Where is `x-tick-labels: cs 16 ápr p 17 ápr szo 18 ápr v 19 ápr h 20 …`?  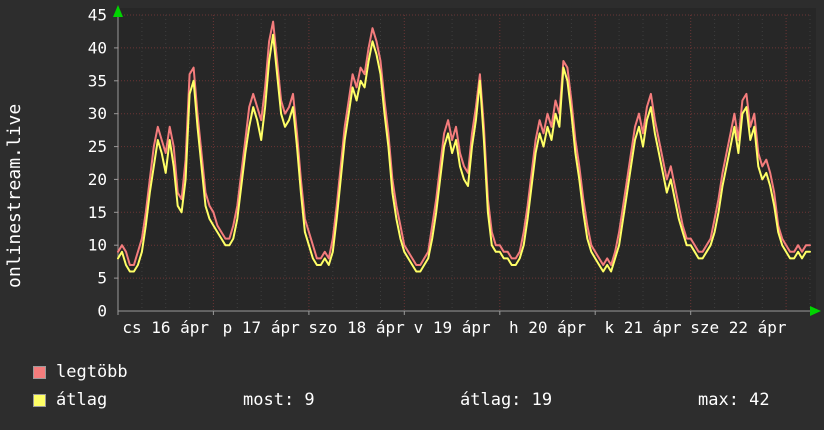
x-tick-labels: cs 16 ápr p 17 ápr szo 18 ápr v 19 ápr h 20 … is located at coordinates (454, 327).